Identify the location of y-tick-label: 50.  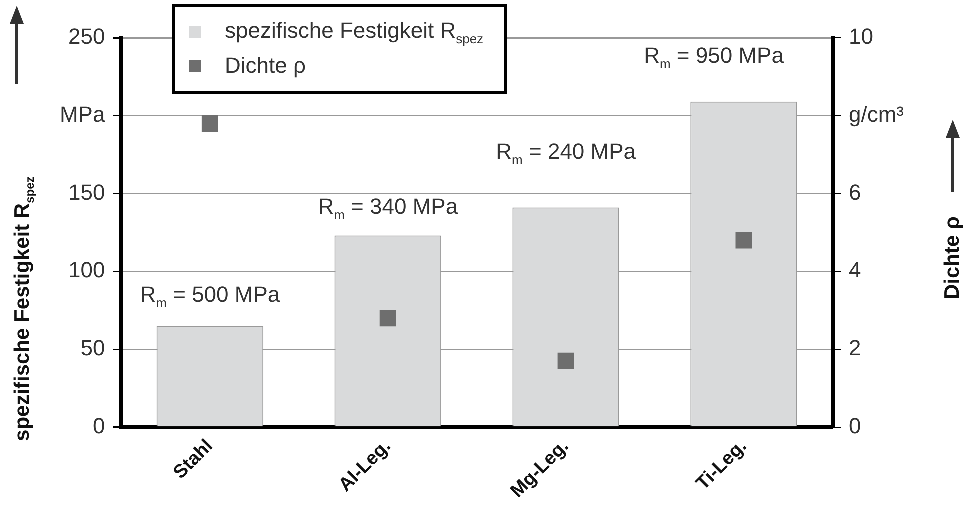
(93, 348).